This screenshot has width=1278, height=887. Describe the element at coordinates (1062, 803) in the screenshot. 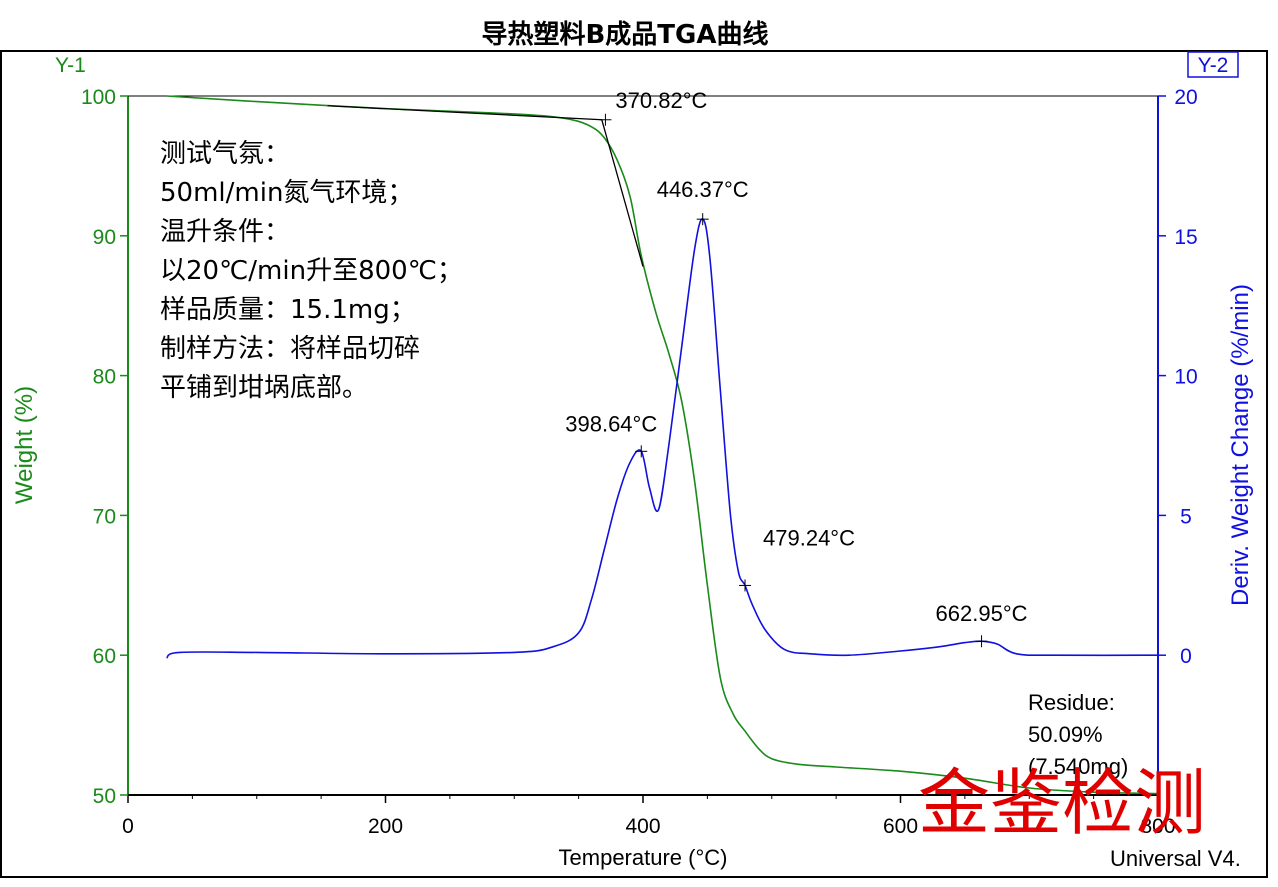

I see `watermark: 金鉴检测` at that location.